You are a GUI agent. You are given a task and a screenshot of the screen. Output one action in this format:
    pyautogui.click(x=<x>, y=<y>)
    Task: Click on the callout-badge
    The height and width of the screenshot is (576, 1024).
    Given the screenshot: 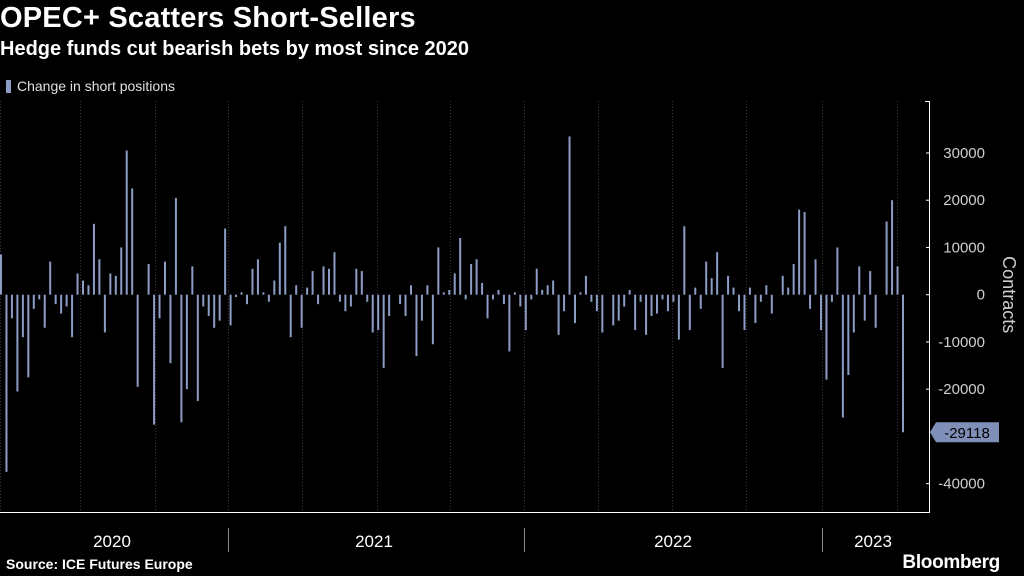 What is the action you would take?
    pyautogui.click(x=964, y=432)
    